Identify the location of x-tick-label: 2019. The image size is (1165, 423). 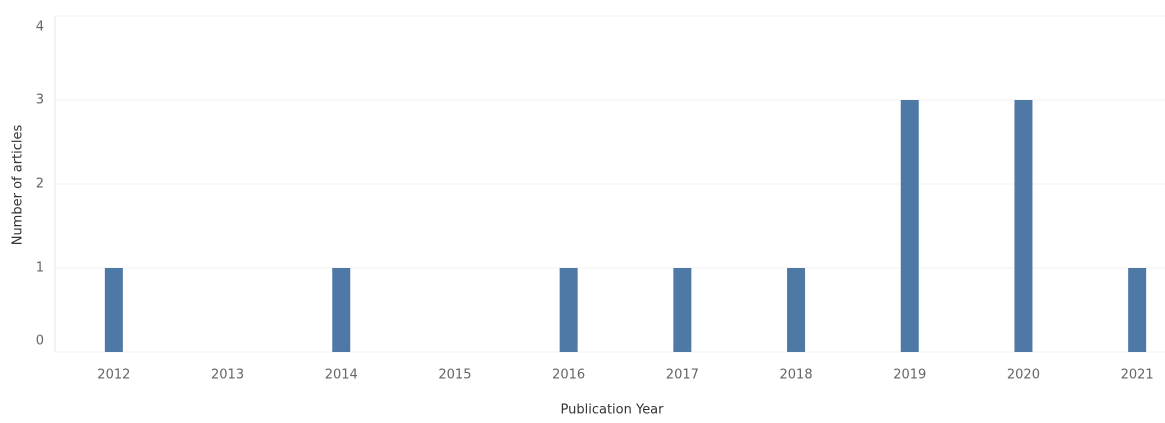
(909, 375).